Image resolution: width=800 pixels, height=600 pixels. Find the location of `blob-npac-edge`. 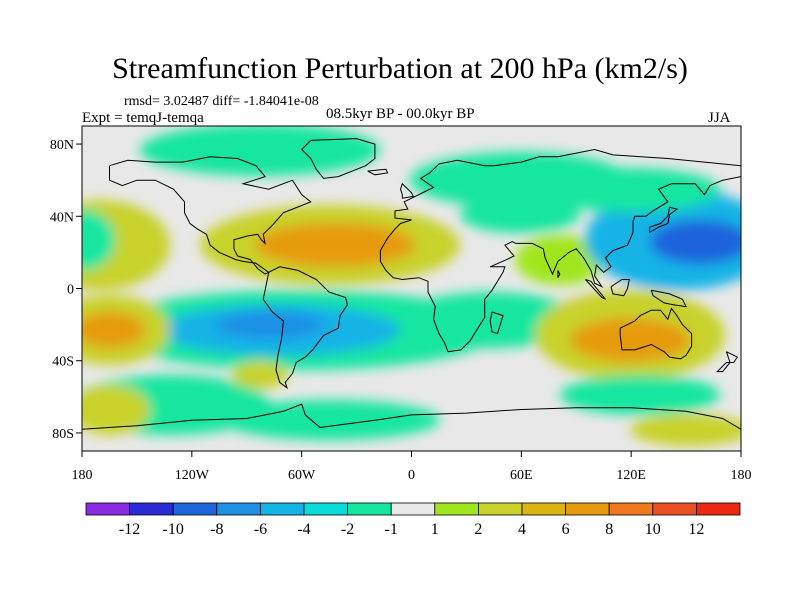

blob-npac-edge is located at coordinates (98, 240).